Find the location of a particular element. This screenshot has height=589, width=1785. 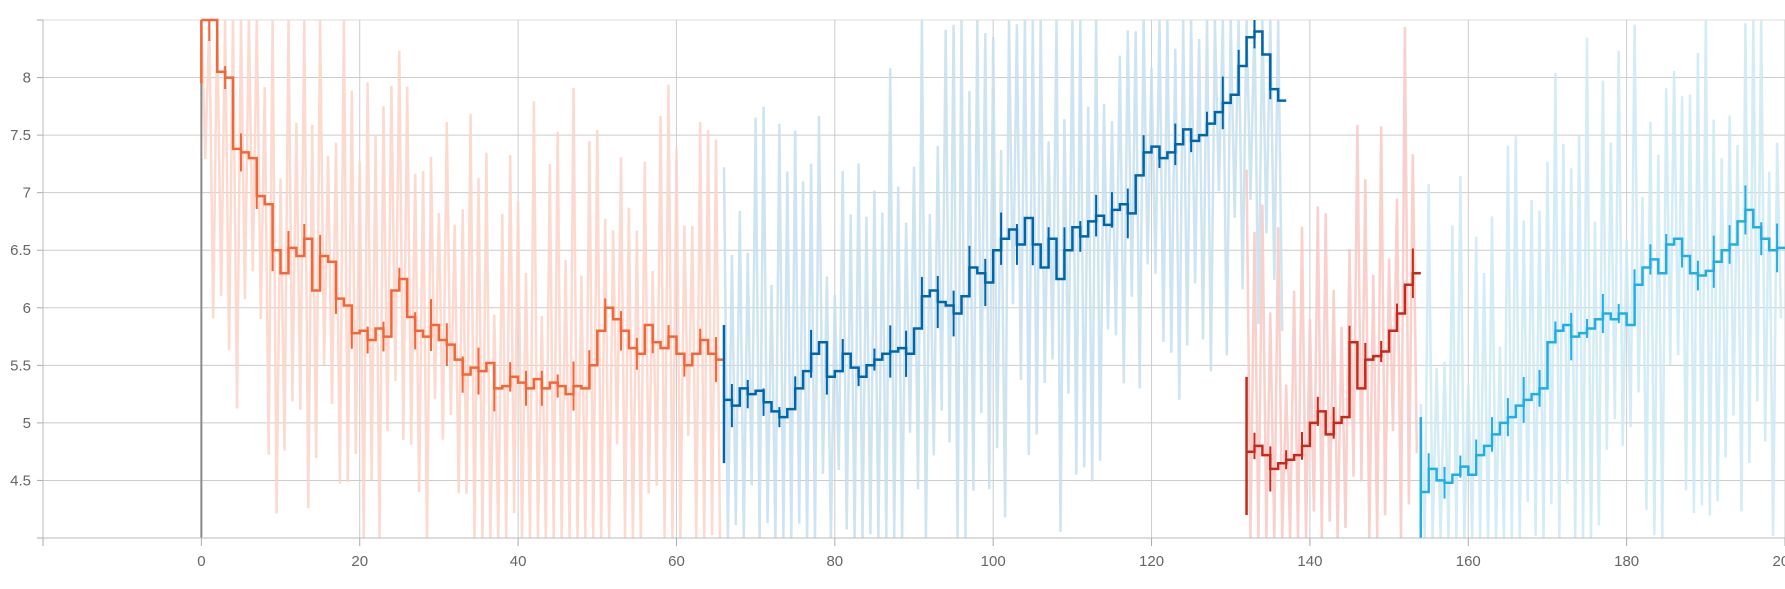

y-tick-label: 7 is located at coordinates (27, 193).